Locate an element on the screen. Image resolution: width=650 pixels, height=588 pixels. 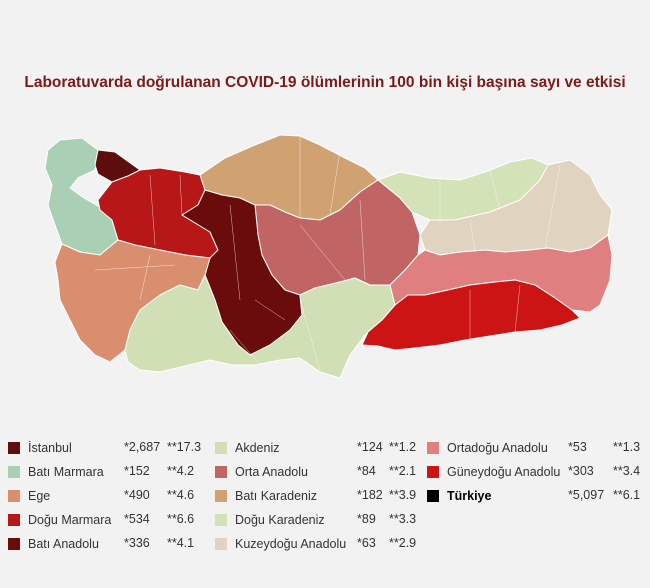
legend-label: Ortadoğu Anadolu is located at coordinates (497, 448).